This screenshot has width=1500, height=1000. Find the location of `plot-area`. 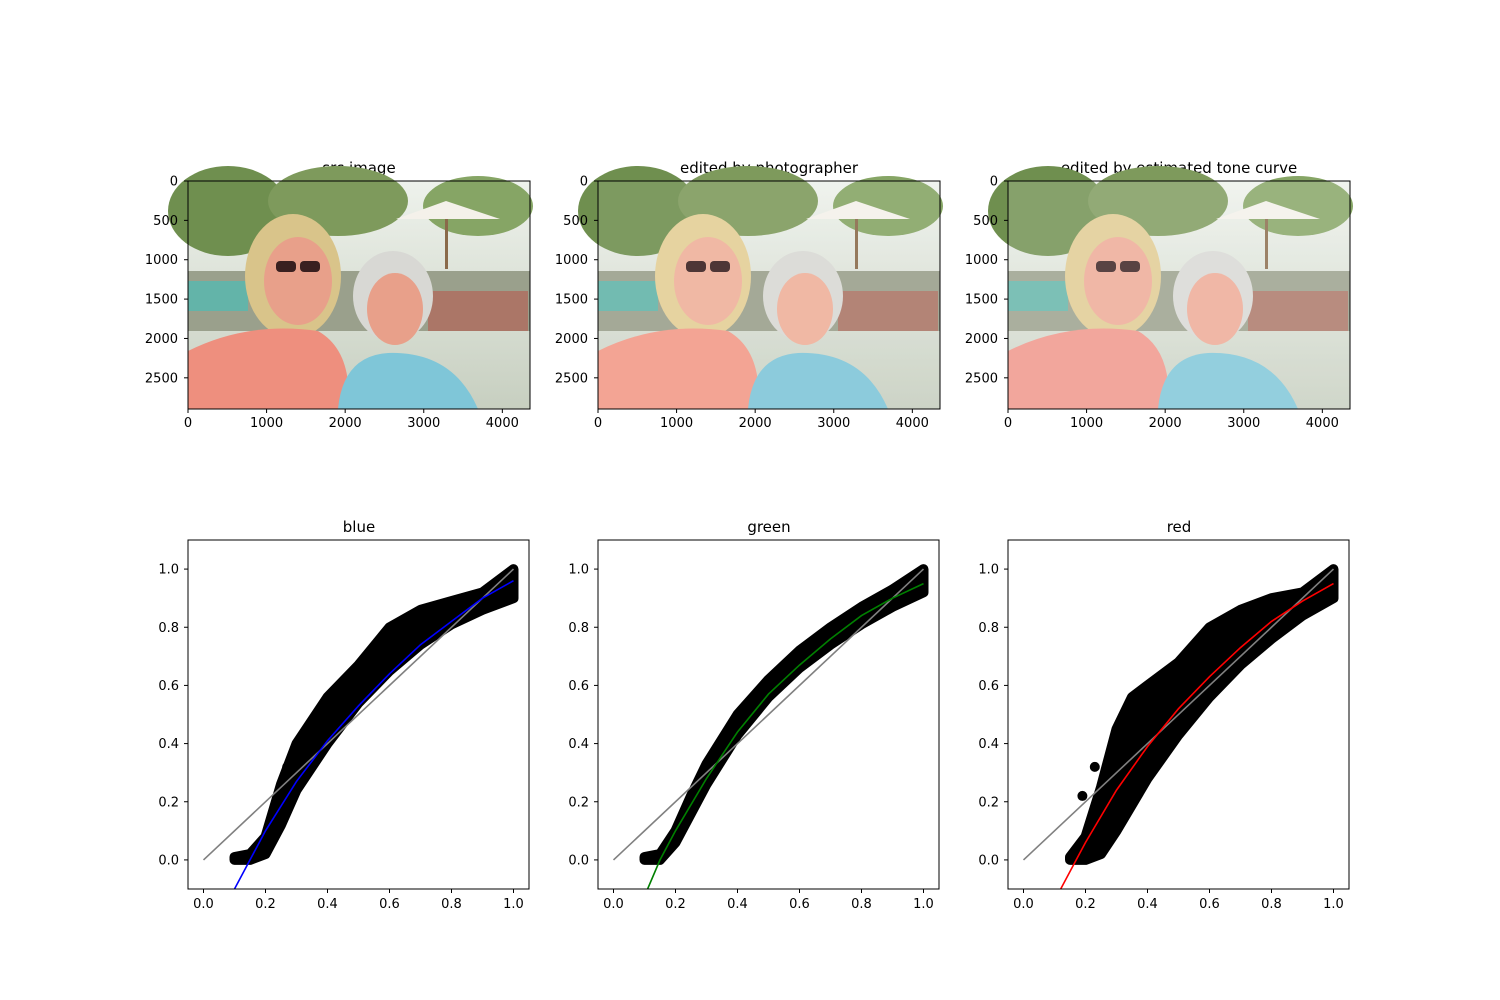

plot-area is located at coordinates (360, 726).